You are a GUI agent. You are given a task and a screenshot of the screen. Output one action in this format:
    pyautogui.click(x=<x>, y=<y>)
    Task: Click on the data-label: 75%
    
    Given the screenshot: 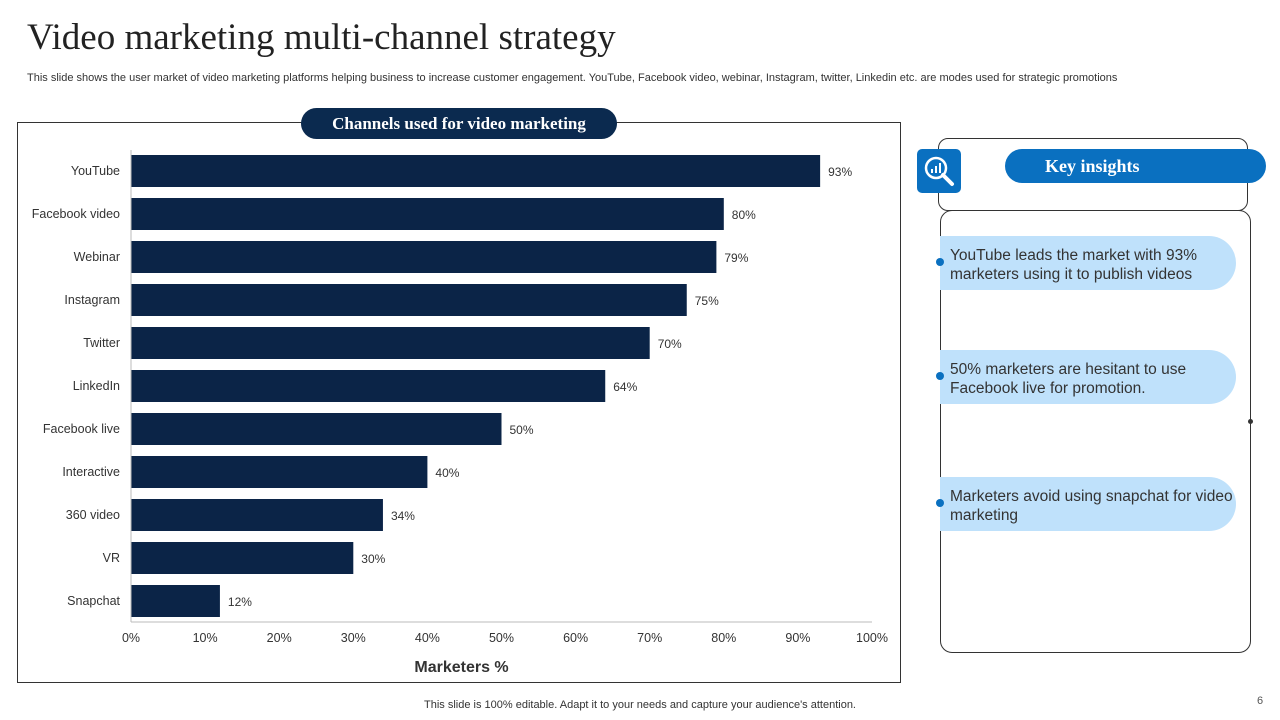 What is the action you would take?
    pyautogui.click(x=707, y=301)
    